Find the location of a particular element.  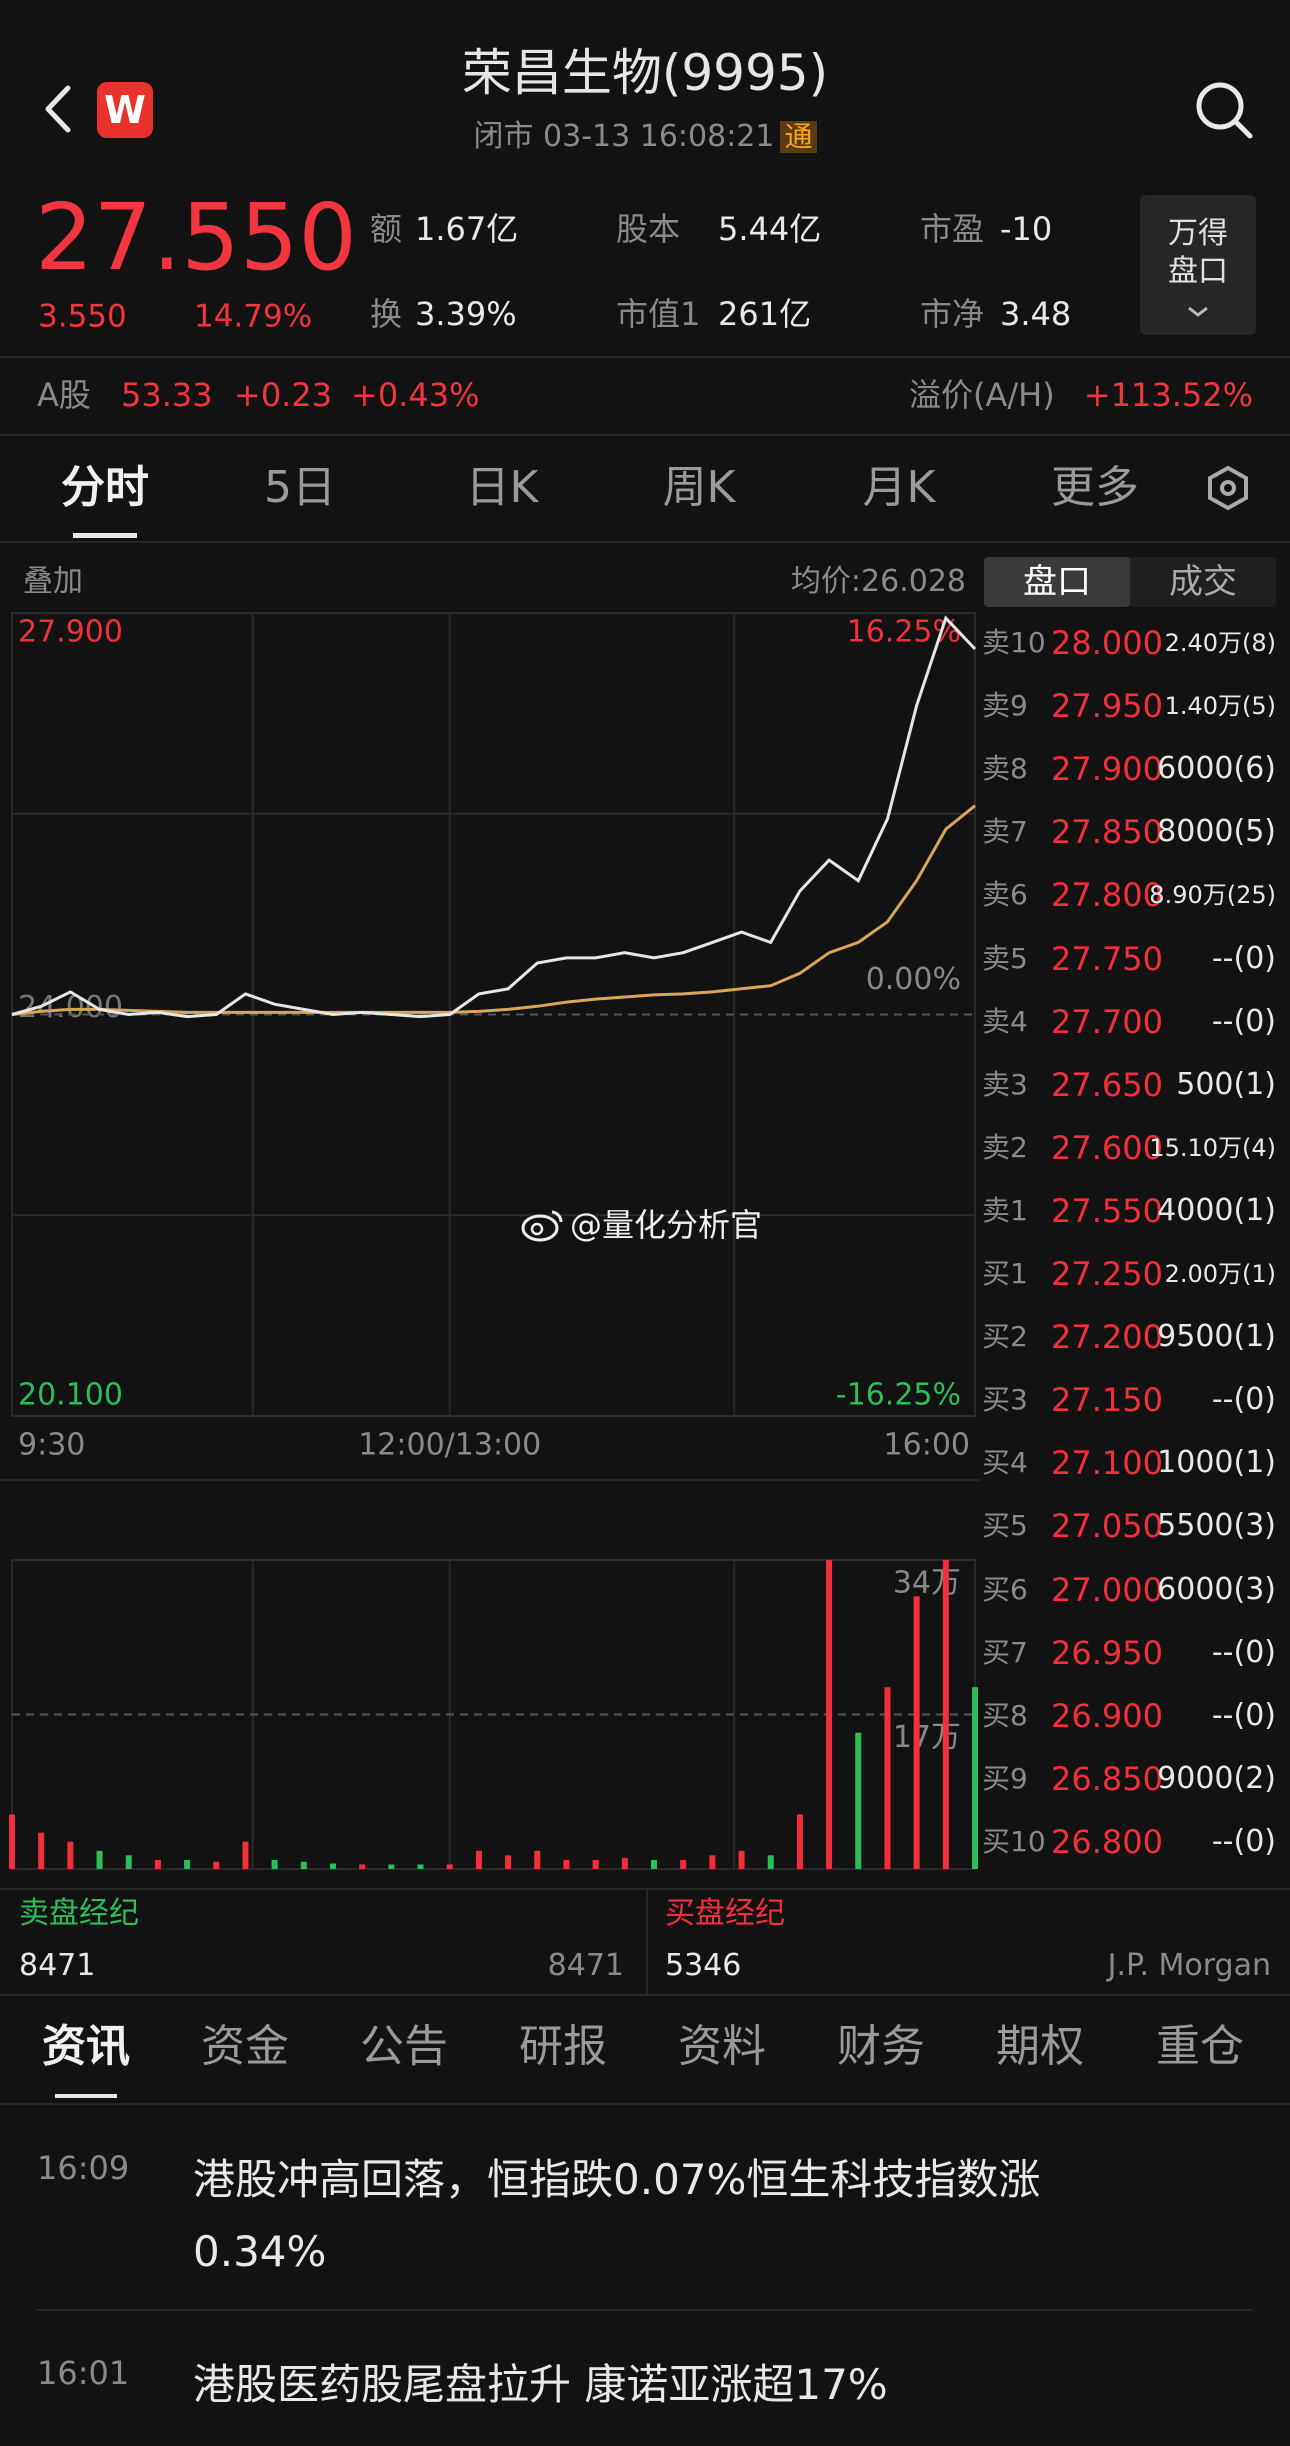

chart-tab: 日K is located at coordinates (502, 487).